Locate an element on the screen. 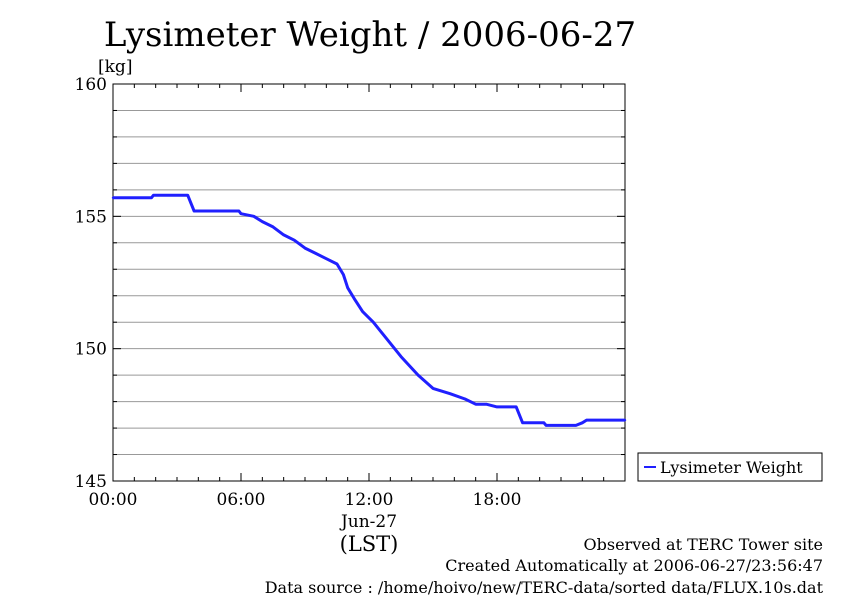 The width and height of the screenshot is (842, 595). chart-title: Lysimeter Weight / 2006-06-27 is located at coordinates (370, 35).